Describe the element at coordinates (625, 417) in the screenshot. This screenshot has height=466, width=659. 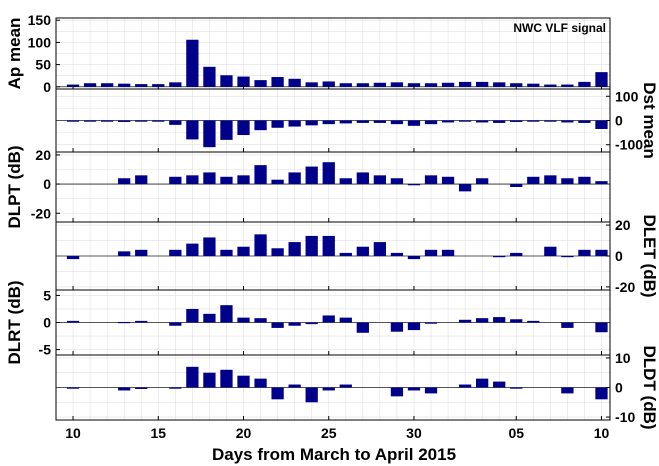
I see `y-tick-label-dldt: -10` at that location.